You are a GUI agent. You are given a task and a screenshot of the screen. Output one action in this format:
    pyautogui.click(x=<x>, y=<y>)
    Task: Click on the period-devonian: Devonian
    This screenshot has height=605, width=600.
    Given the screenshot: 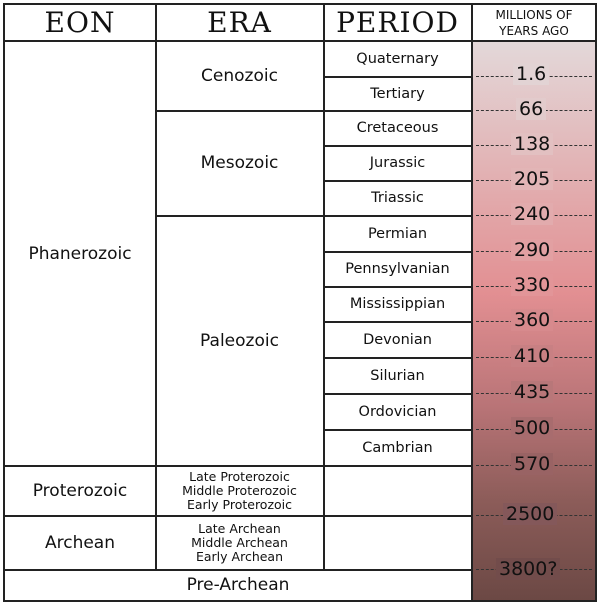 What is the action you would take?
    pyautogui.click(x=397, y=339)
    